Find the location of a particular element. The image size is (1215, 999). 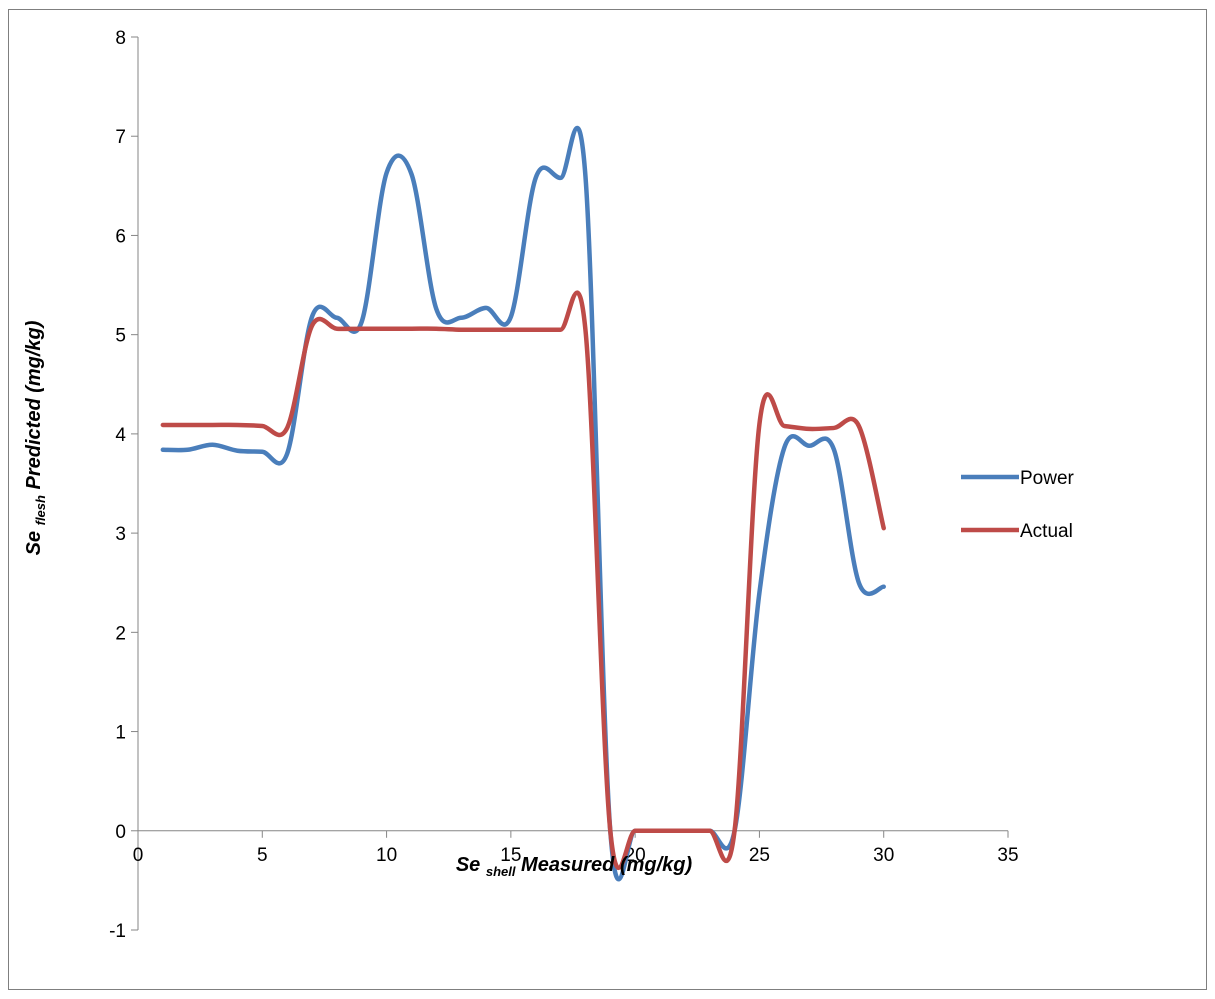

y-axis-title: Se flesh Predicted (mg/kg) is located at coordinates (36, 437).